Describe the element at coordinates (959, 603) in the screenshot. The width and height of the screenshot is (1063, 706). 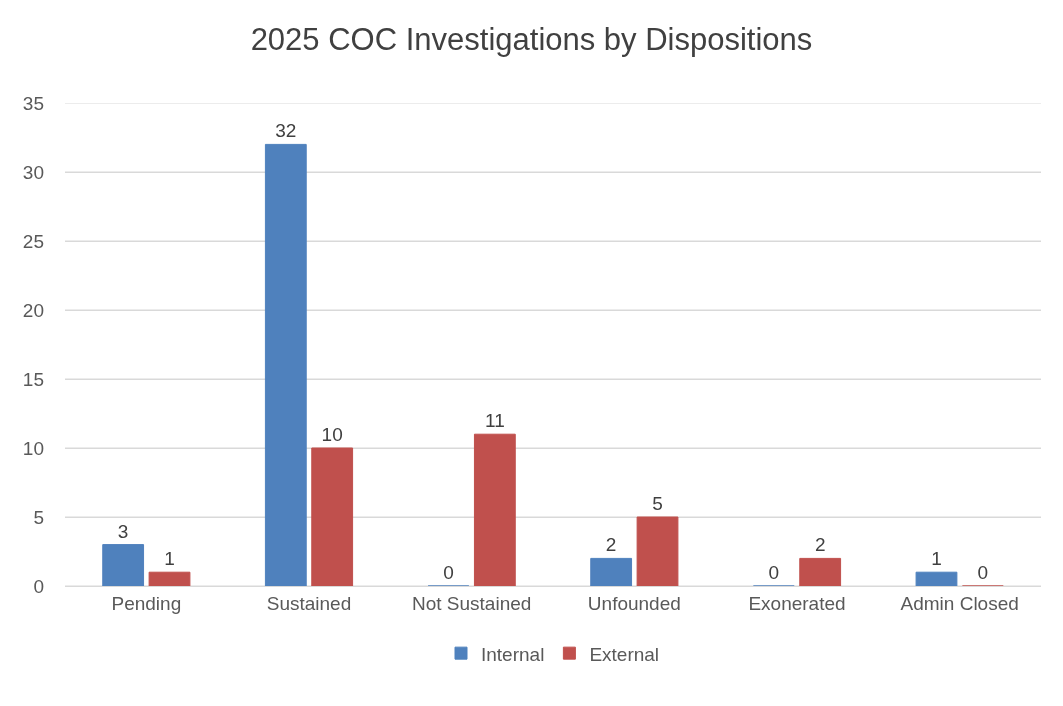
I see `x-tick-label: Admin Closed` at that location.